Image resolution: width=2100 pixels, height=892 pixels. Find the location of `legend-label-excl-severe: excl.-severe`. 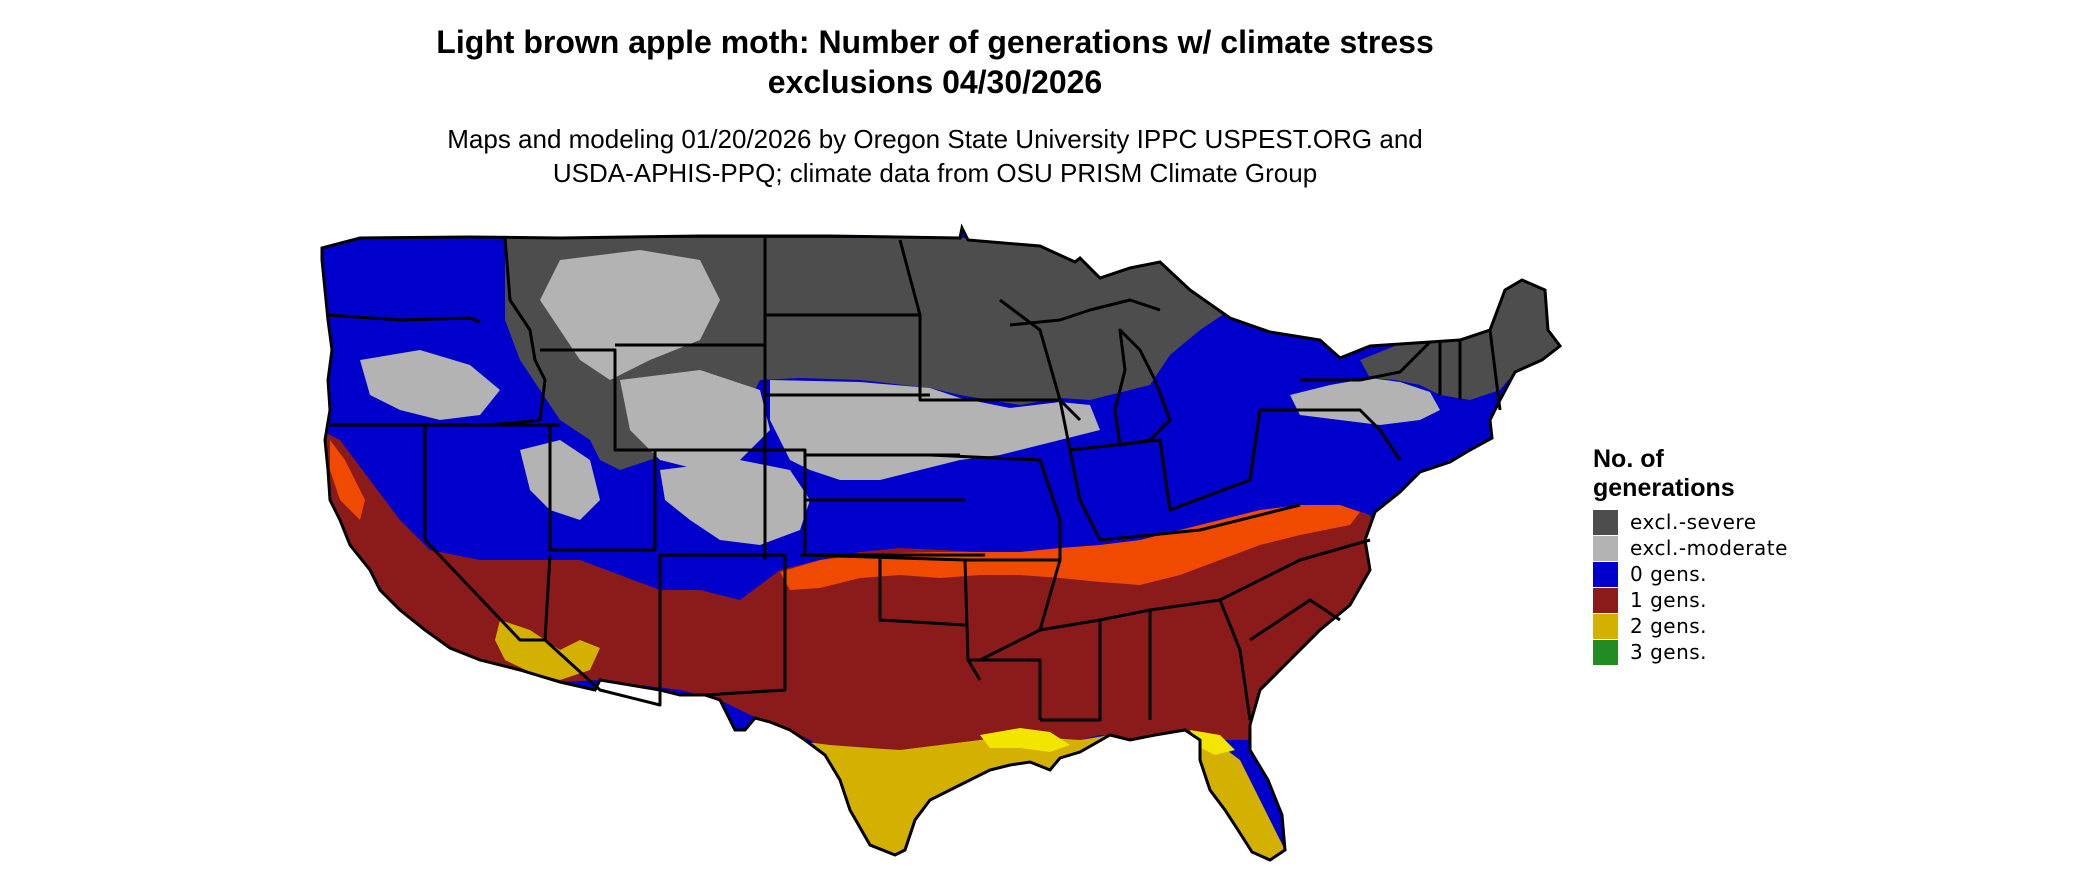

legend-label-excl-severe: excl.-severe is located at coordinates (1693, 522).